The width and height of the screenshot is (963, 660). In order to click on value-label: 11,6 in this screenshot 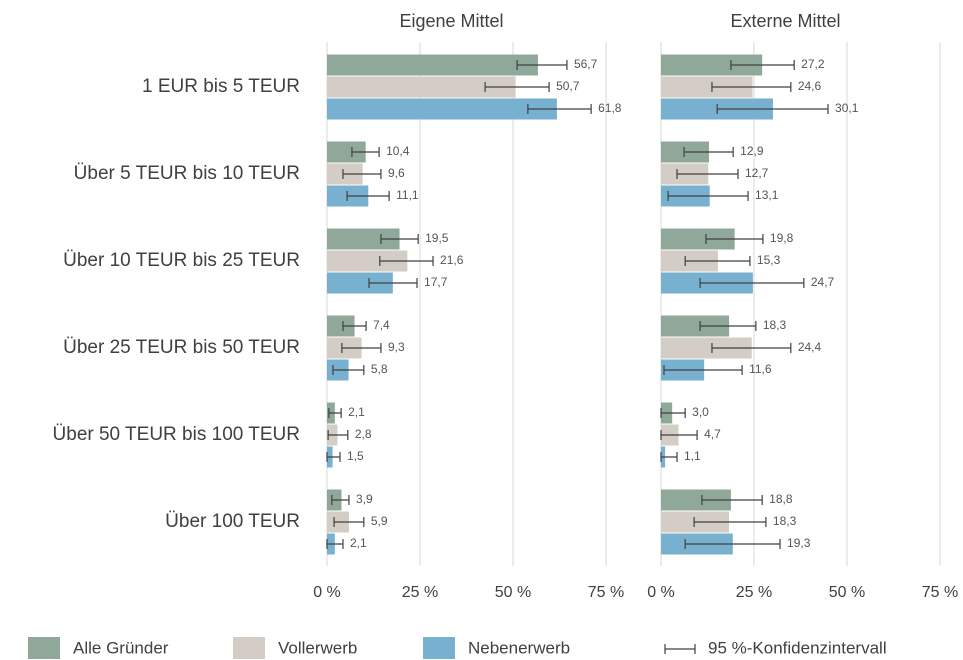, I will do `click(760, 369)`.